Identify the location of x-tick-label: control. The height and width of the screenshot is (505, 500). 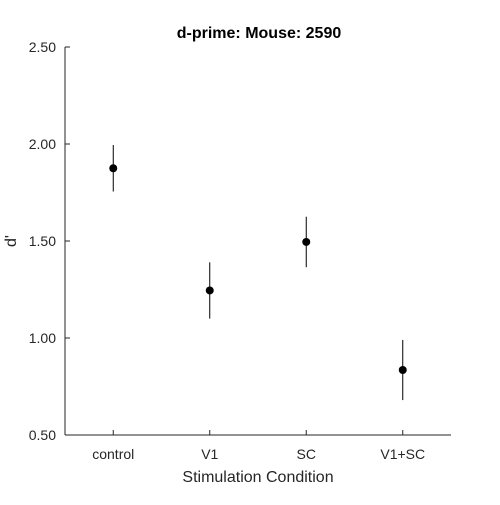
(113, 454).